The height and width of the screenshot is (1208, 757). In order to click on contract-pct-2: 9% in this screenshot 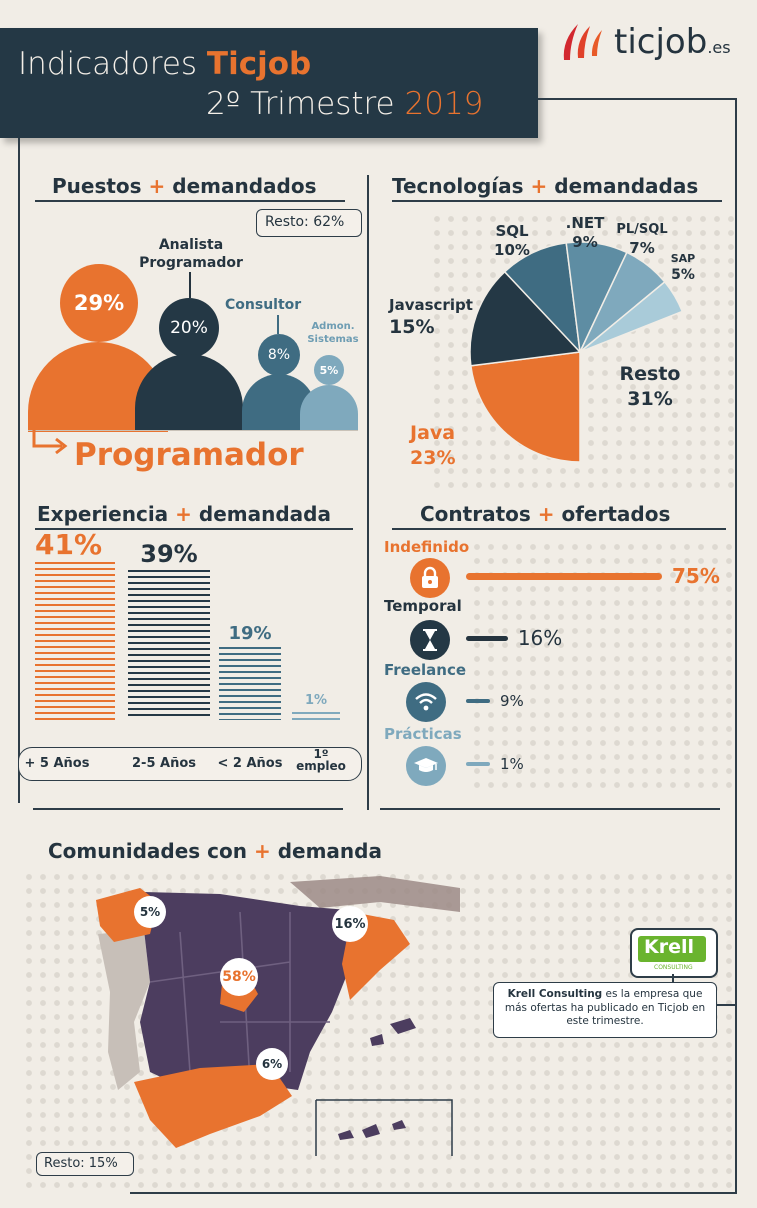, I will do `click(512, 700)`.